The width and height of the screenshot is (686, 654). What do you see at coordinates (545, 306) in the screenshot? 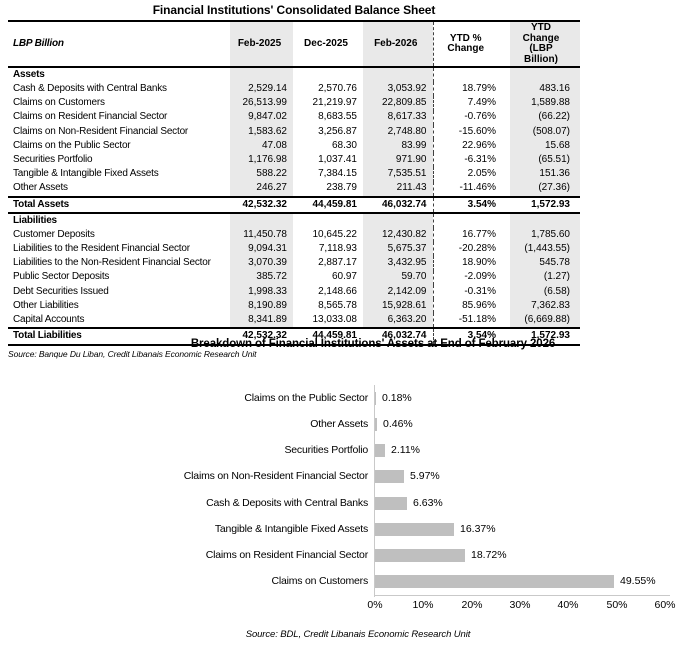
I see `cell-value: 7,362.83` at bounding box center [545, 306].